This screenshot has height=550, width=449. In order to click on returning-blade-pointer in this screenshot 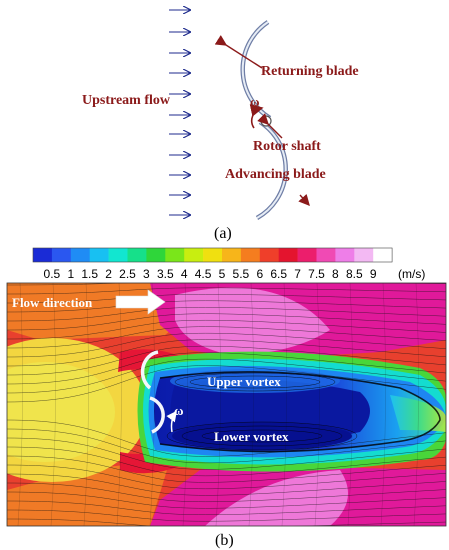, I will do `click(238, 52)`.